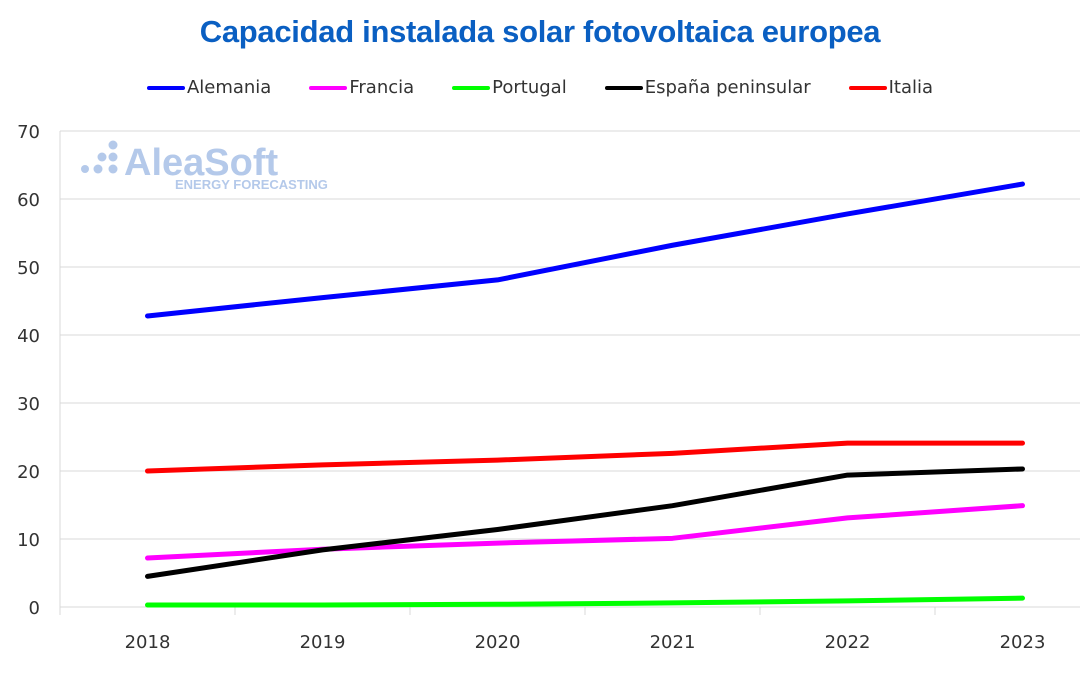 The image size is (1080, 675). What do you see at coordinates (727, 87) in the screenshot?
I see `legend-label: España peninsular` at bounding box center [727, 87].